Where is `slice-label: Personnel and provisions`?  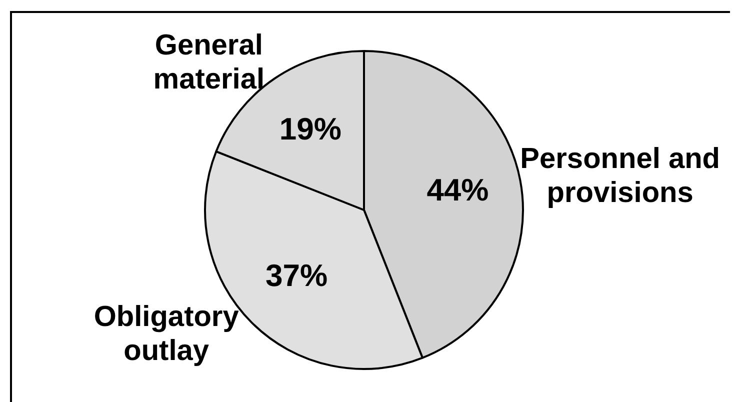 slice-label: Personnel and provisions is located at coordinates (620, 175).